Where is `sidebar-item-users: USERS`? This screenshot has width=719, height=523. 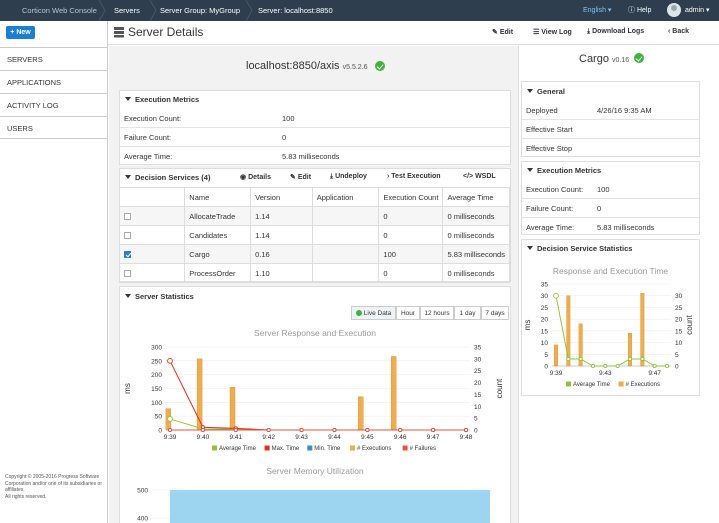
sidebar-item-users: USERS is located at coordinates (54, 127).